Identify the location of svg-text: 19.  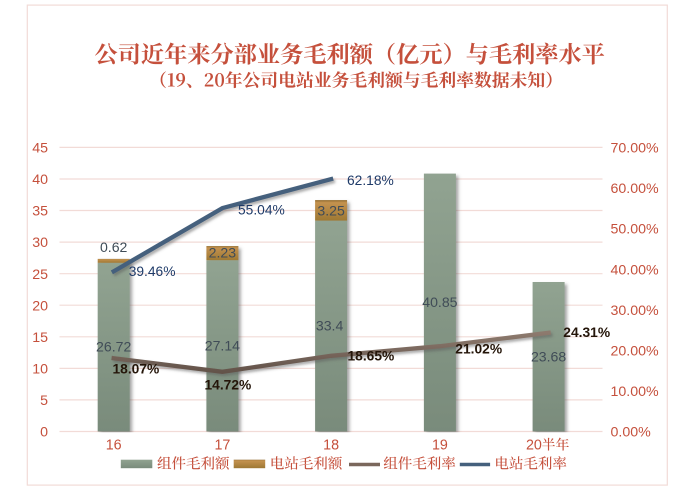
(440, 446).